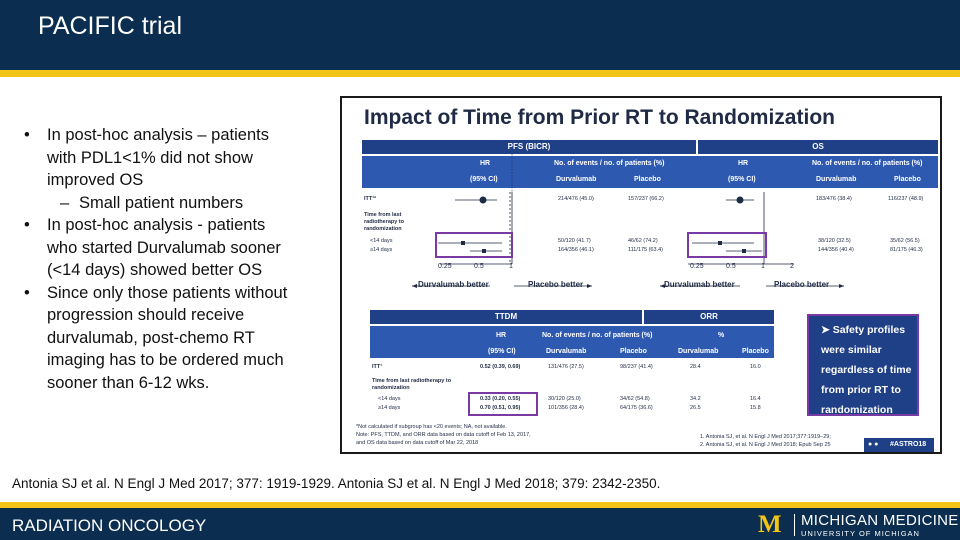 Image resolution: width=960 pixels, height=540 pixels. I want to click on os-ge14-durv: 144/356 (40.4), so click(836, 250).